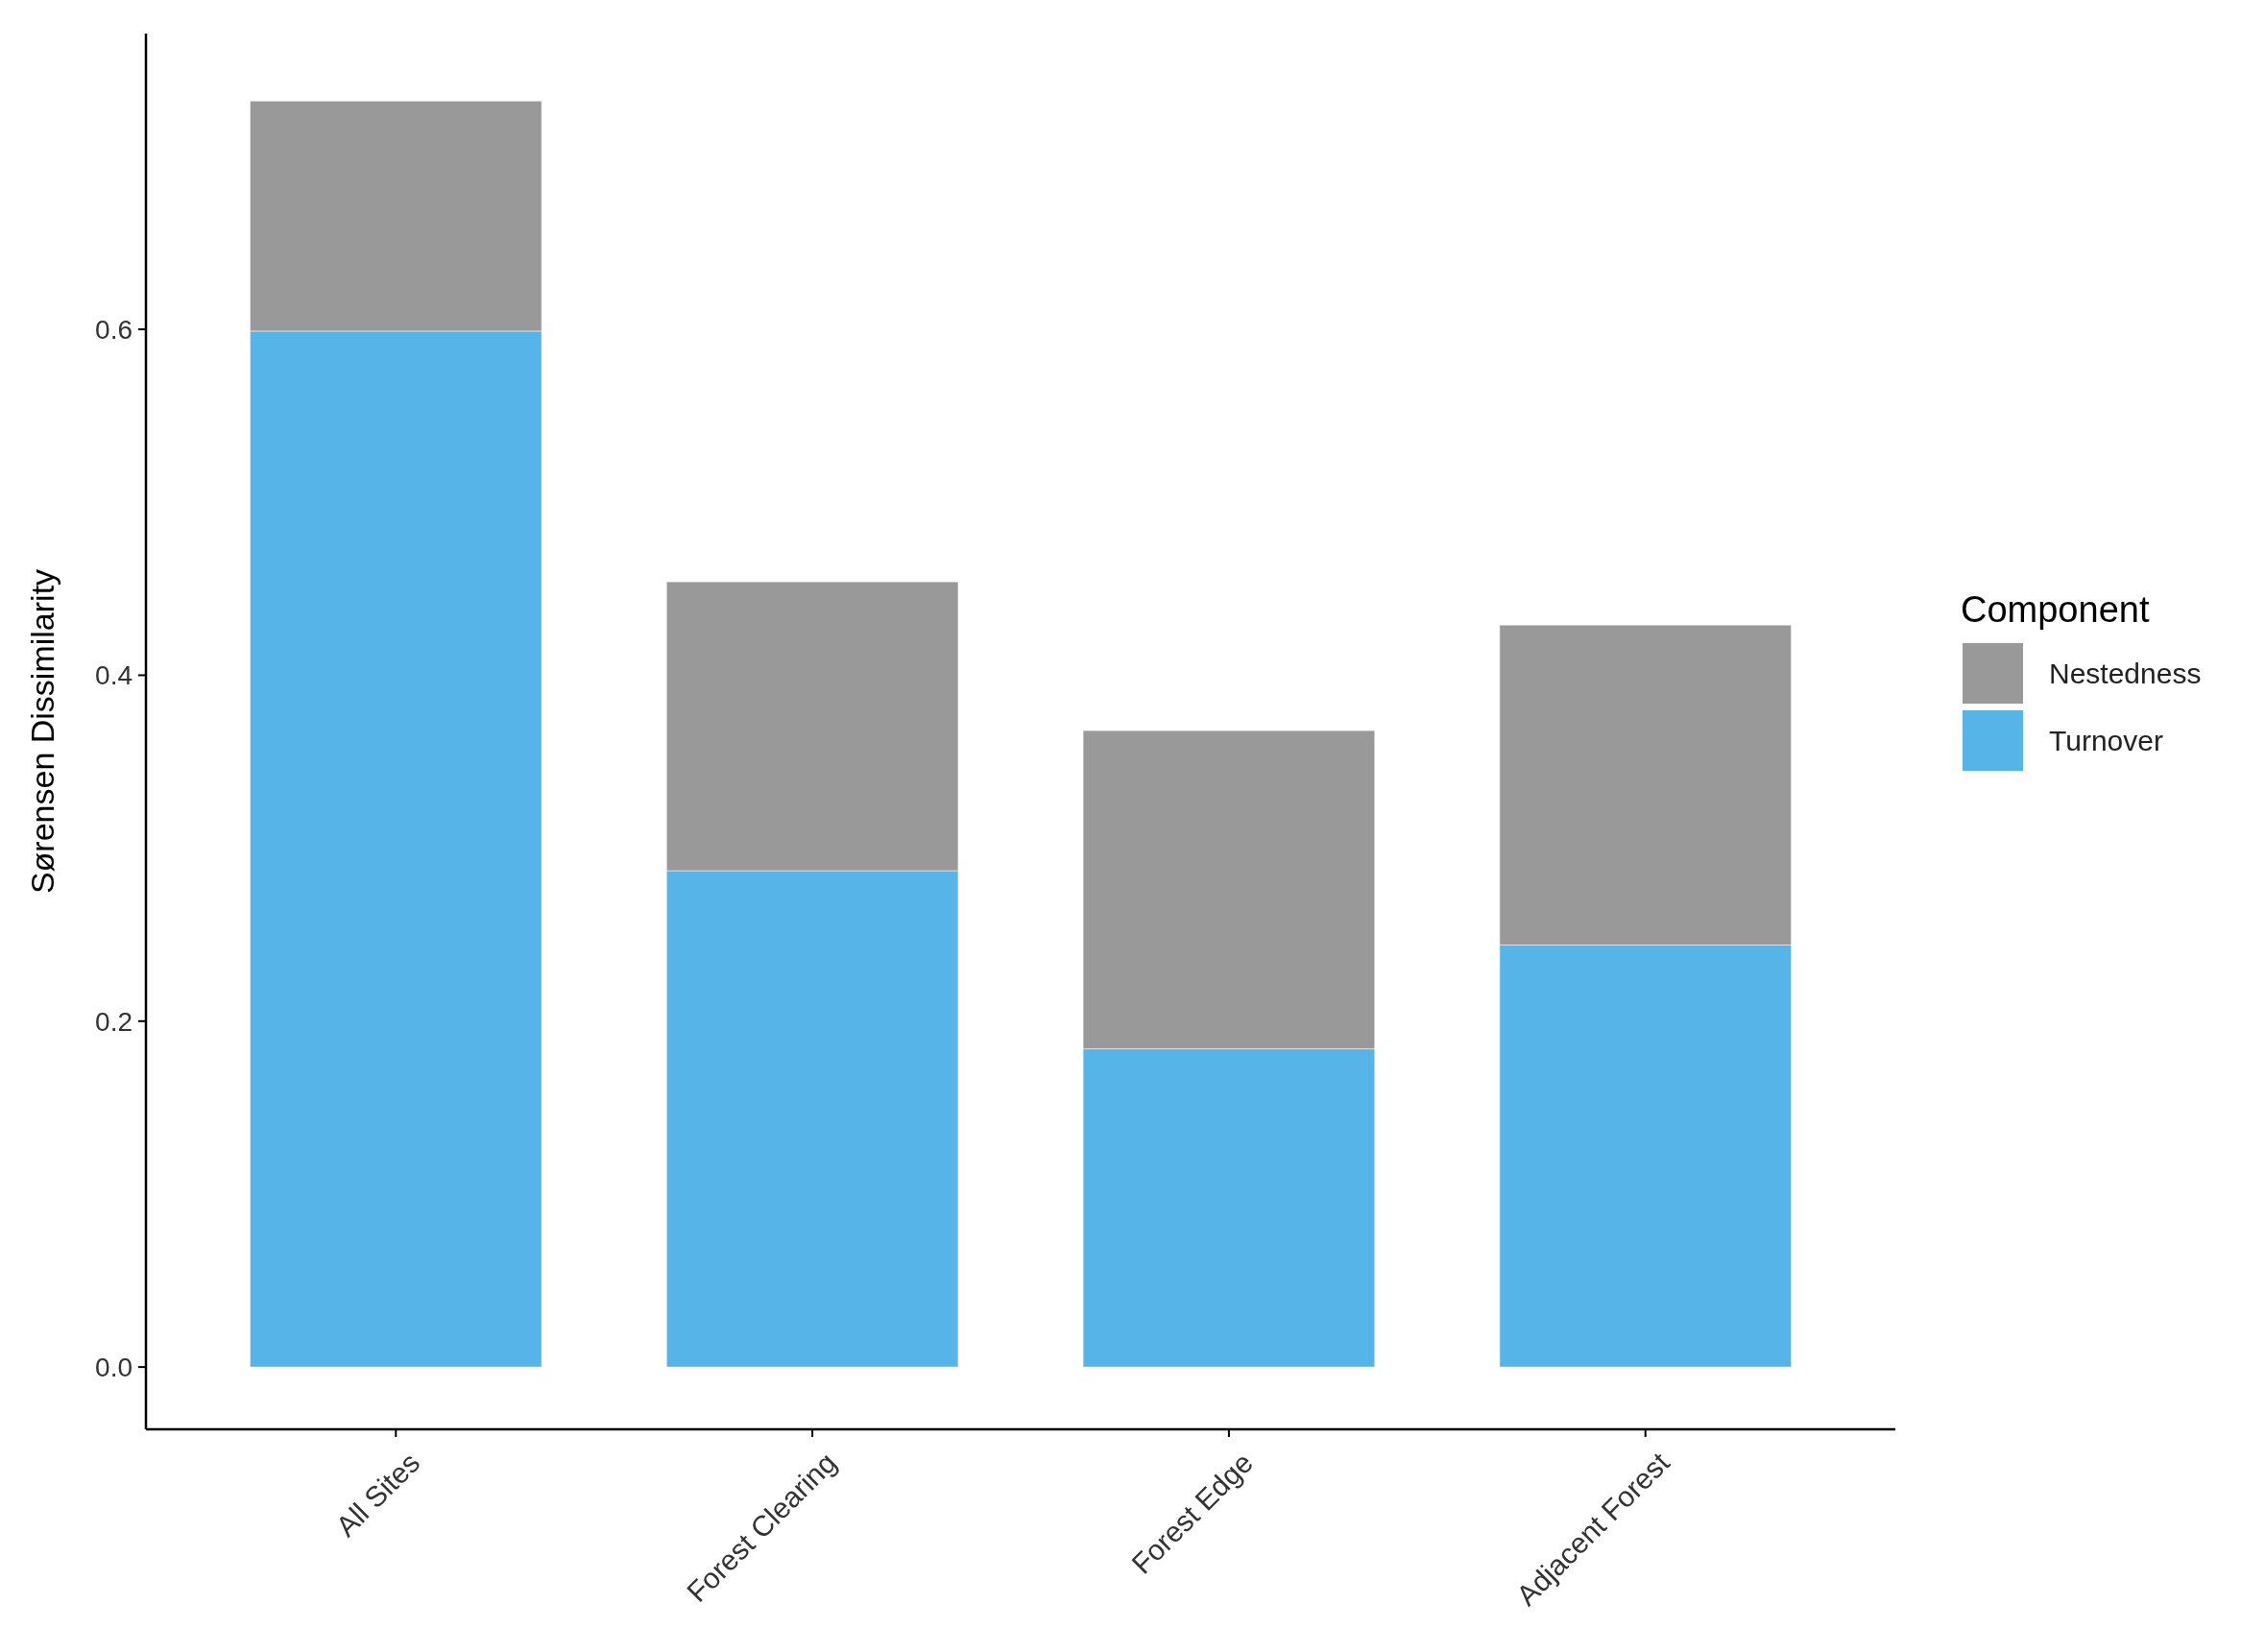 The width and height of the screenshot is (2241, 1652). I want to click on y-axis-title: Sørensen Dissimilarity, so click(42, 732).